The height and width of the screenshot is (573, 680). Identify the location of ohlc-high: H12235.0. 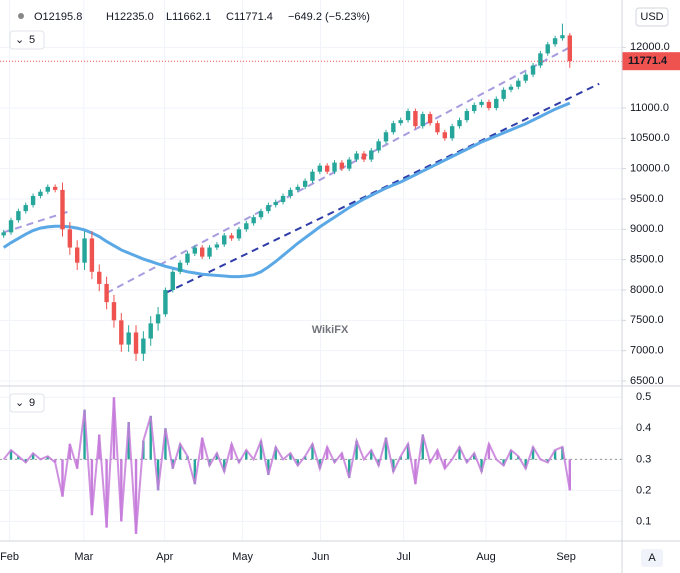
(130, 17).